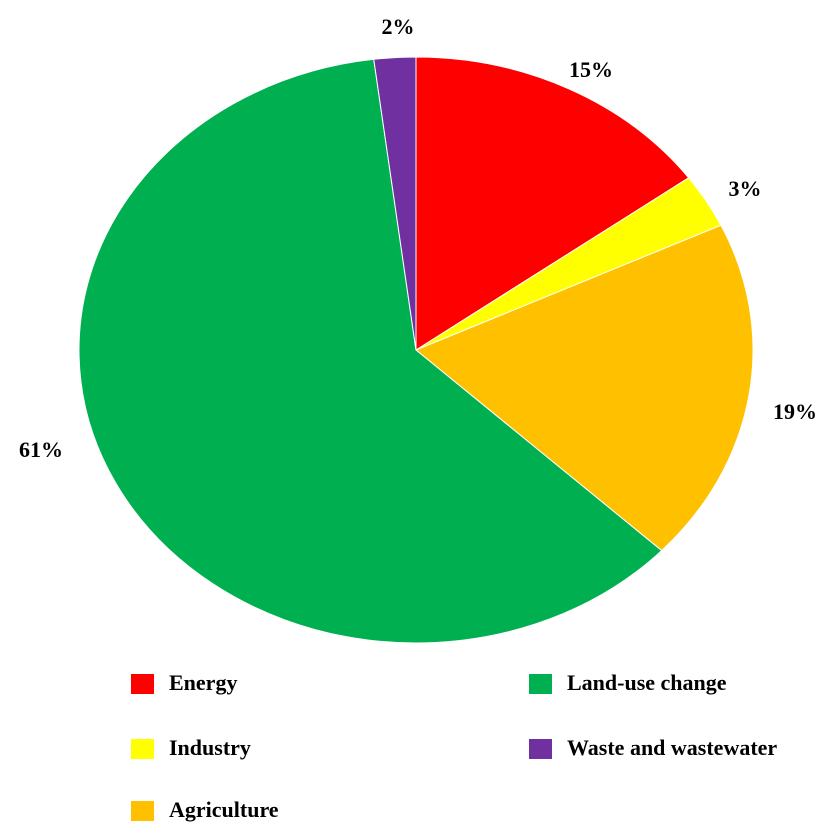  I want to click on pie-slice-energy, so click(552, 203).